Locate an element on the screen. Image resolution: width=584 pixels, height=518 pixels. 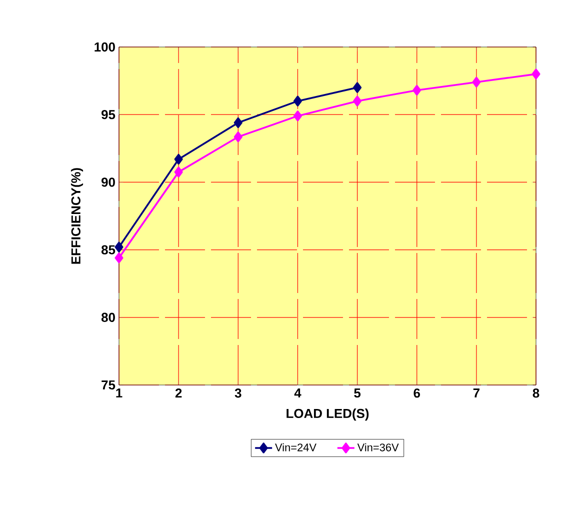
y-tick-label: 90 is located at coordinates (108, 182).